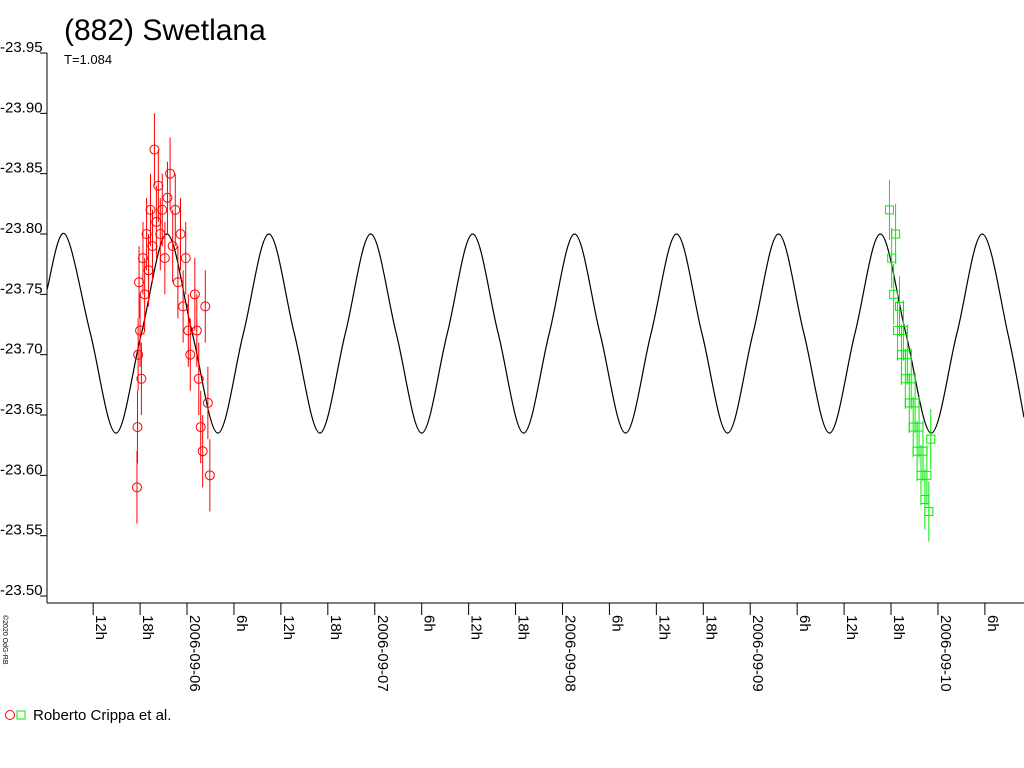  What do you see at coordinates (569, 653) in the screenshot?
I see `x-tick-label: 2006-09-08` at bounding box center [569, 653].